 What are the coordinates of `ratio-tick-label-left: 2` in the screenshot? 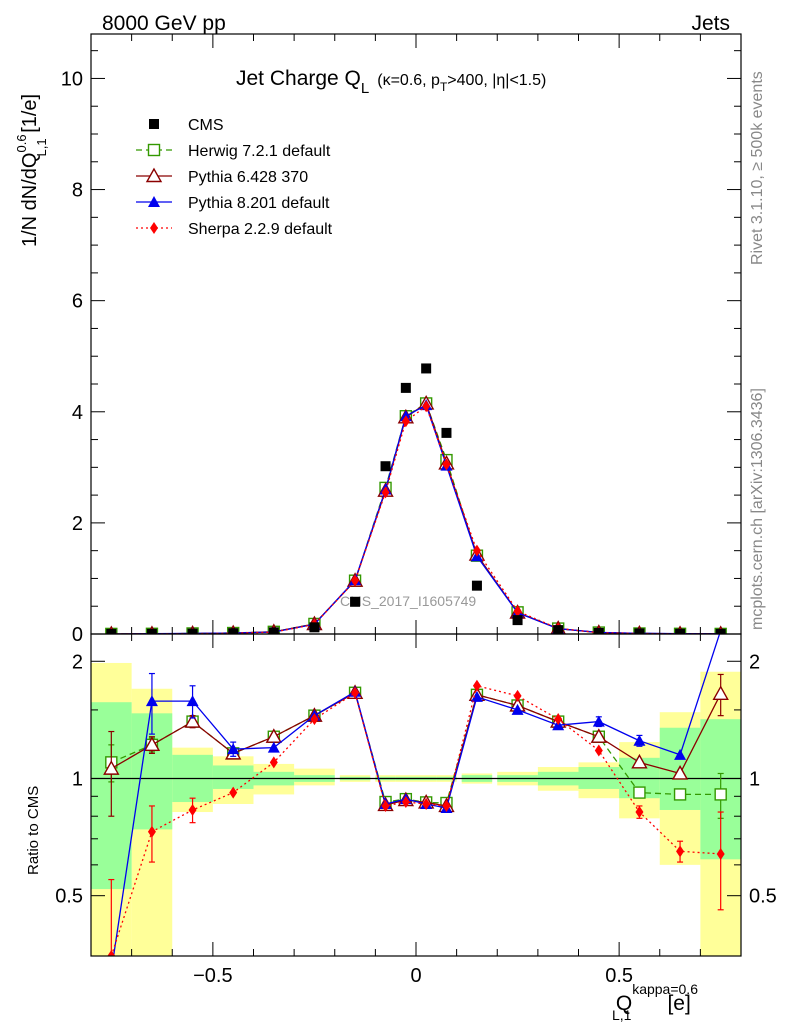 It's located at (77, 662).